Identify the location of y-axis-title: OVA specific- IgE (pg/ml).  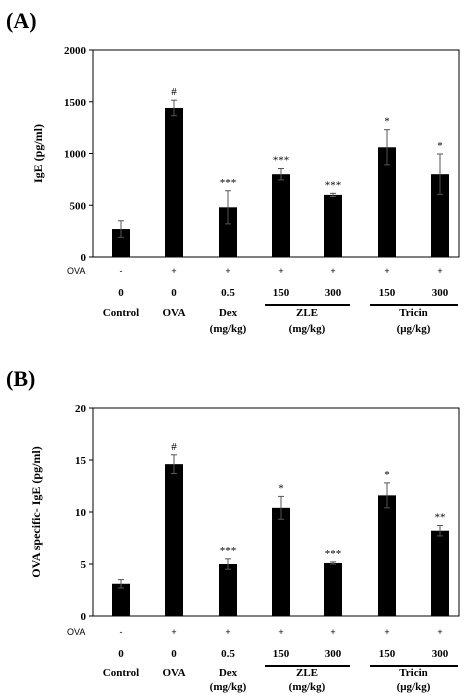
(36, 511).